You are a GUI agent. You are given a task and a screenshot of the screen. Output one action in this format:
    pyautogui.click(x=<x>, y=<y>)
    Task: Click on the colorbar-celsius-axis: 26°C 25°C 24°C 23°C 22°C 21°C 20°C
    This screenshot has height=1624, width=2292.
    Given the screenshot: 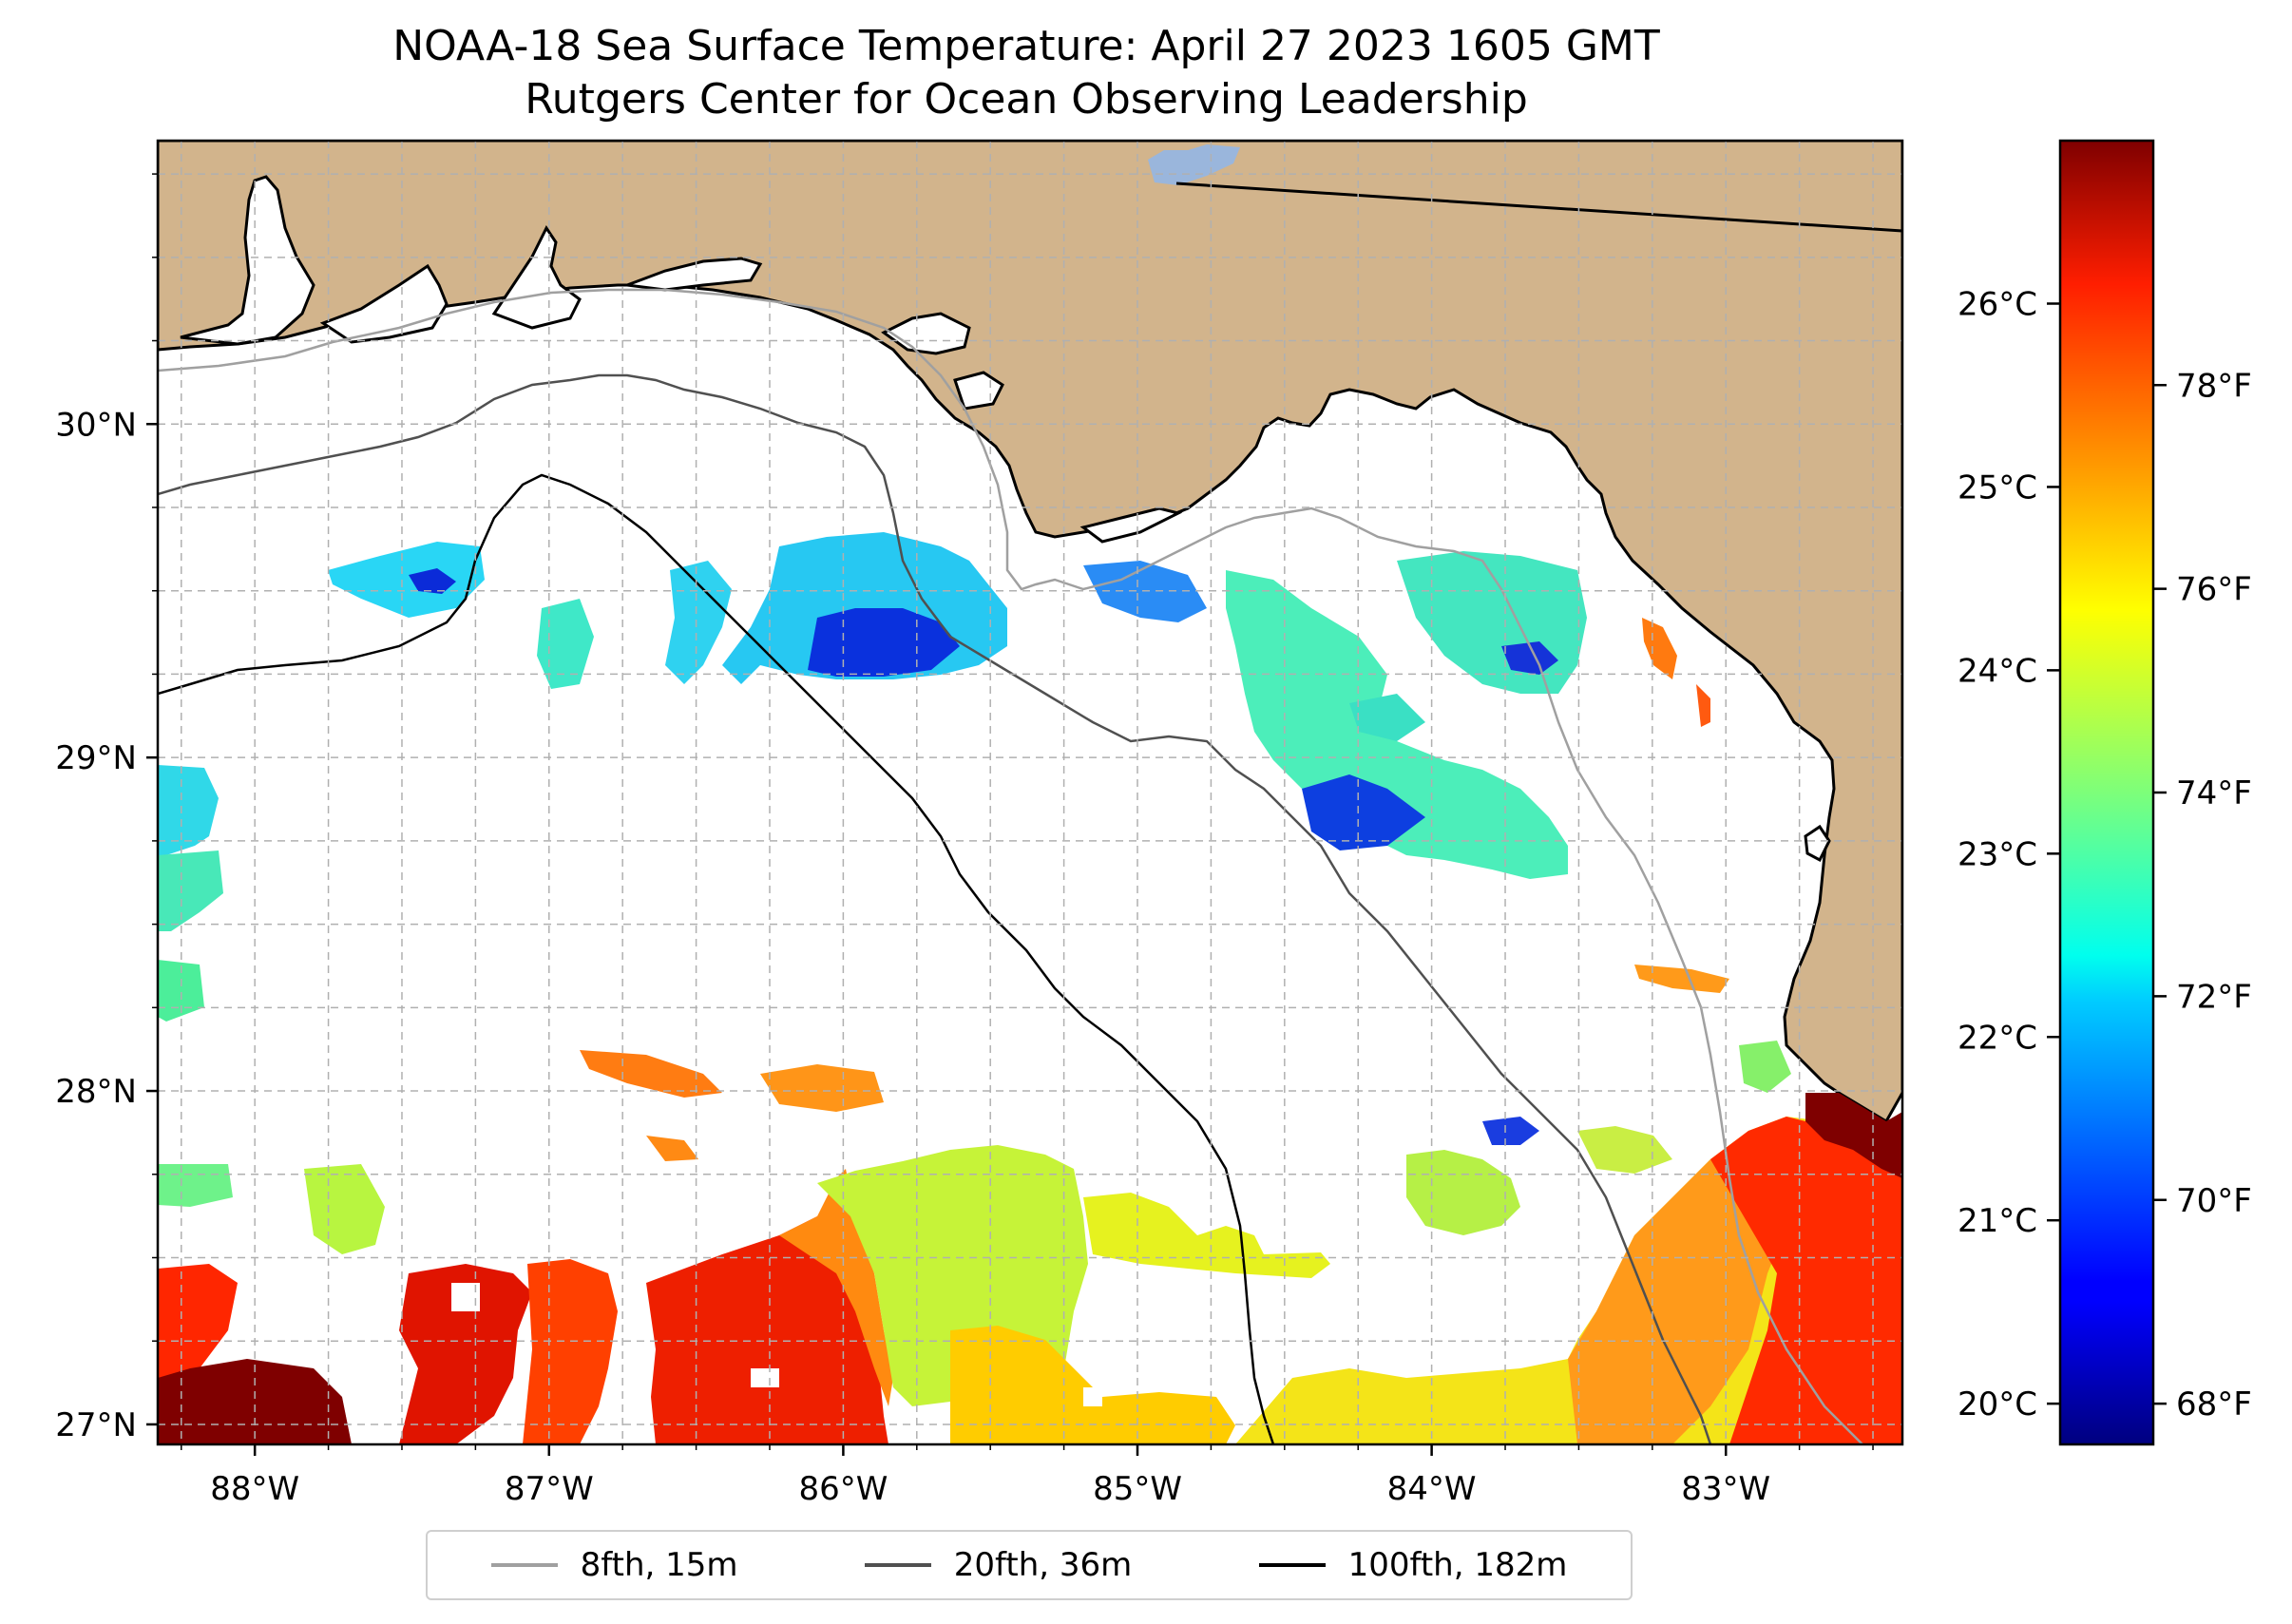 What is the action you would take?
    pyautogui.click(x=2009, y=854)
    